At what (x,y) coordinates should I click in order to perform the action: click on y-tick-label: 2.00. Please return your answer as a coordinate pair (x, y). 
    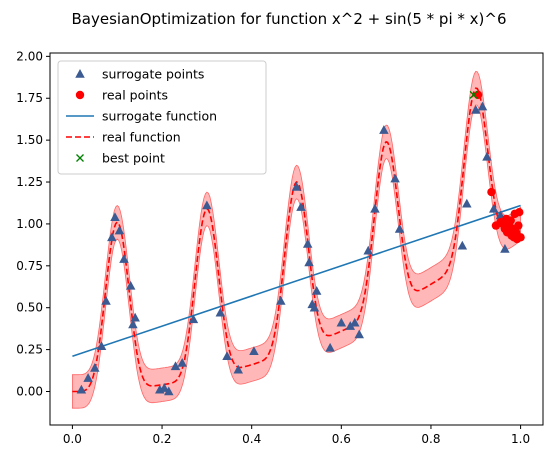
    Looking at the image, I should click on (29, 56).